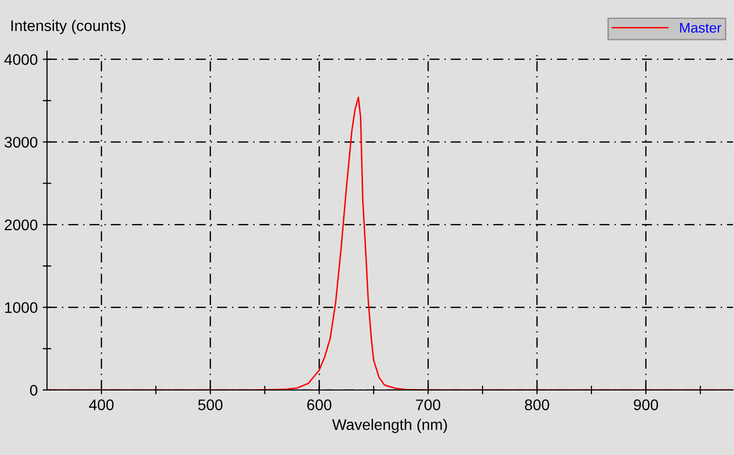  Describe the element at coordinates (101, 404) in the screenshot. I see `x-tick-label: 400` at that location.